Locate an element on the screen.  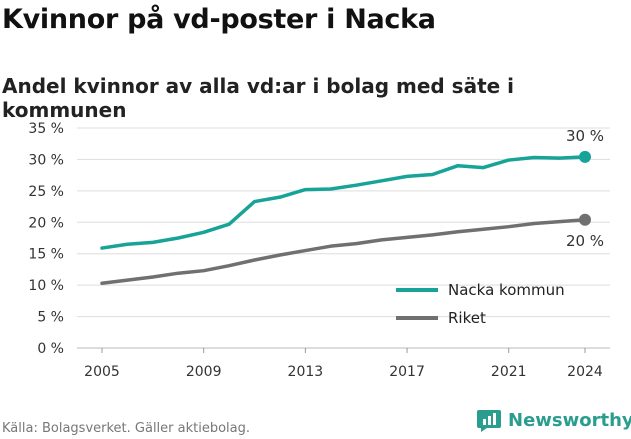
legend-label: Riket is located at coordinates (467, 318).